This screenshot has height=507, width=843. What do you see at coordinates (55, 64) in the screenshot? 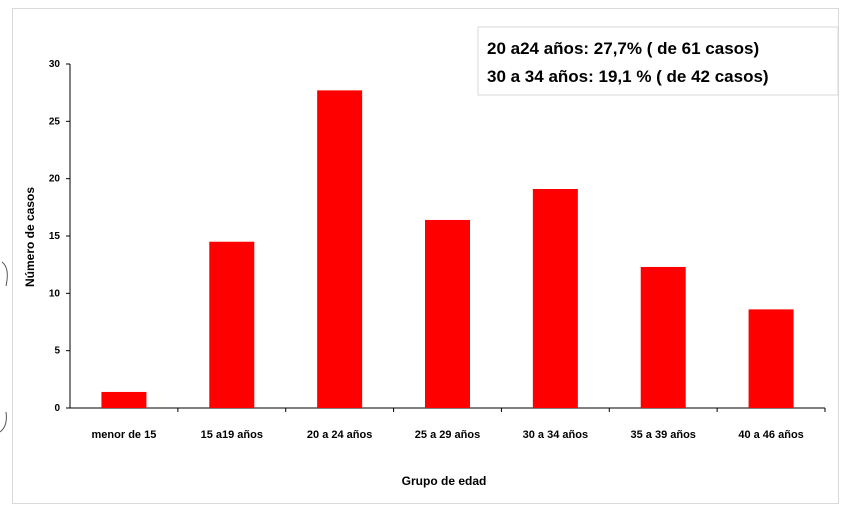
I see `y-tick-label: 30` at bounding box center [55, 64].